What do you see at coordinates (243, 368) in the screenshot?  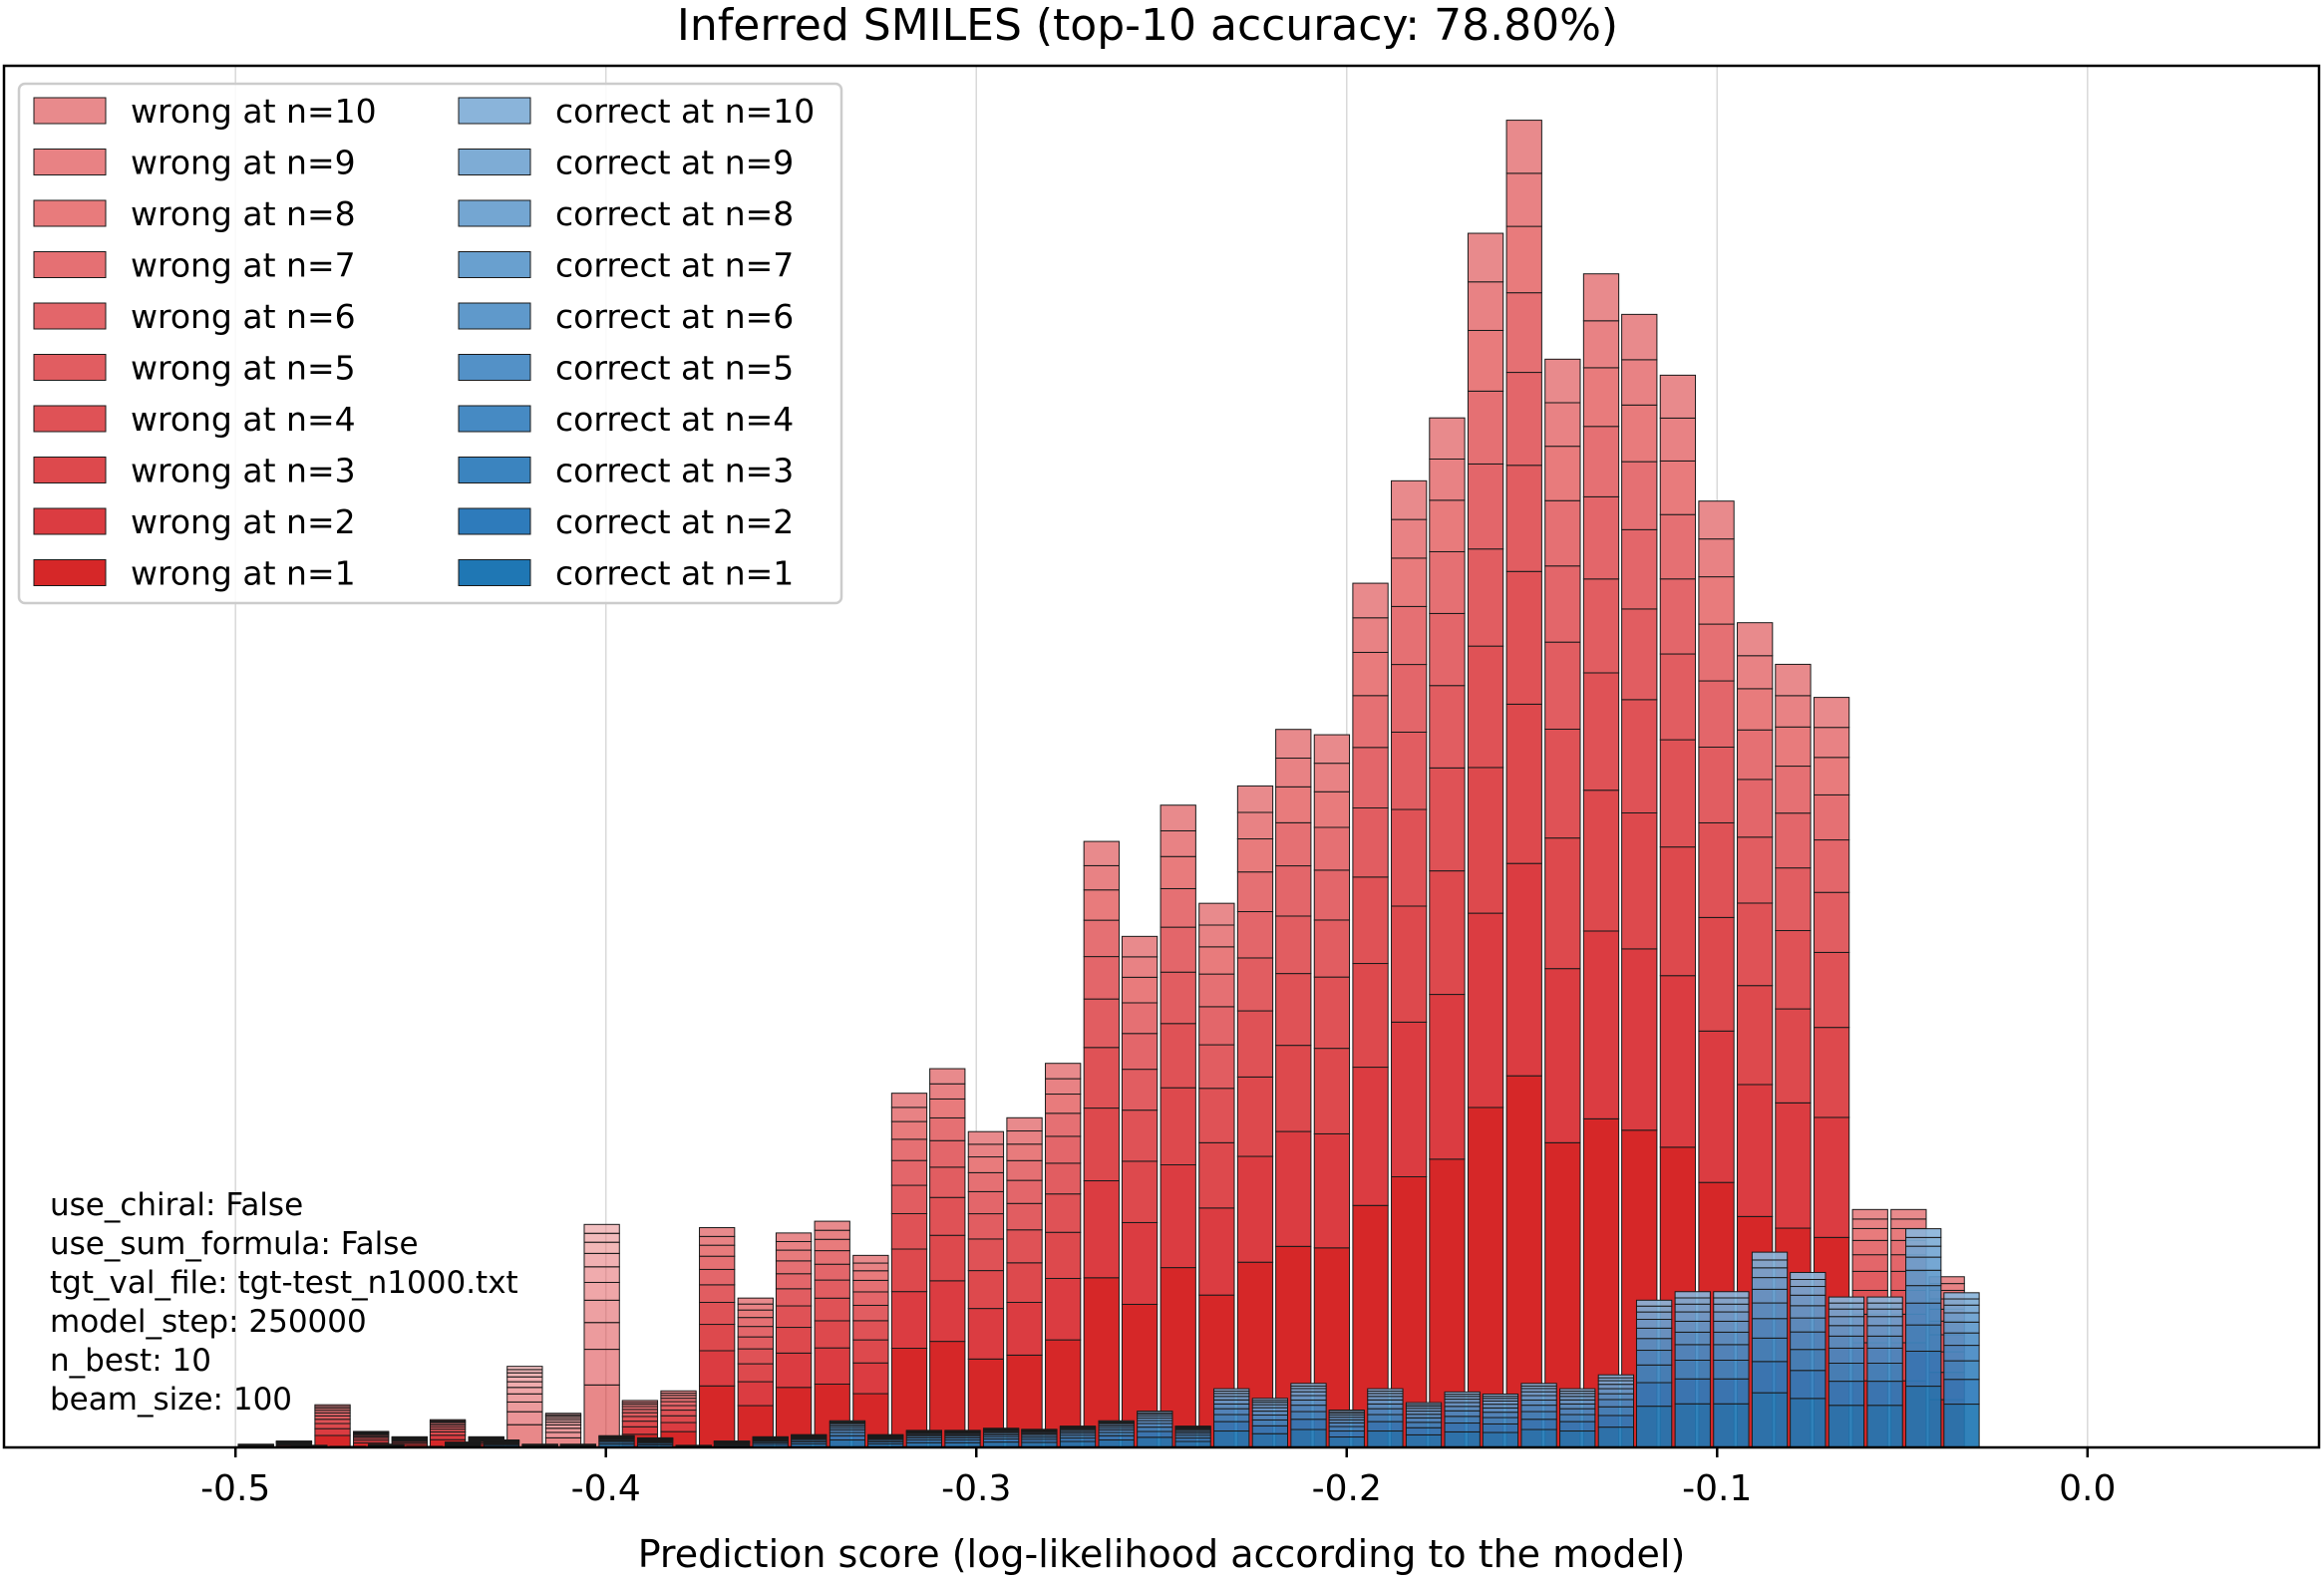 I see `wrong-legend-label: wrong at n=5` at bounding box center [243, 368].